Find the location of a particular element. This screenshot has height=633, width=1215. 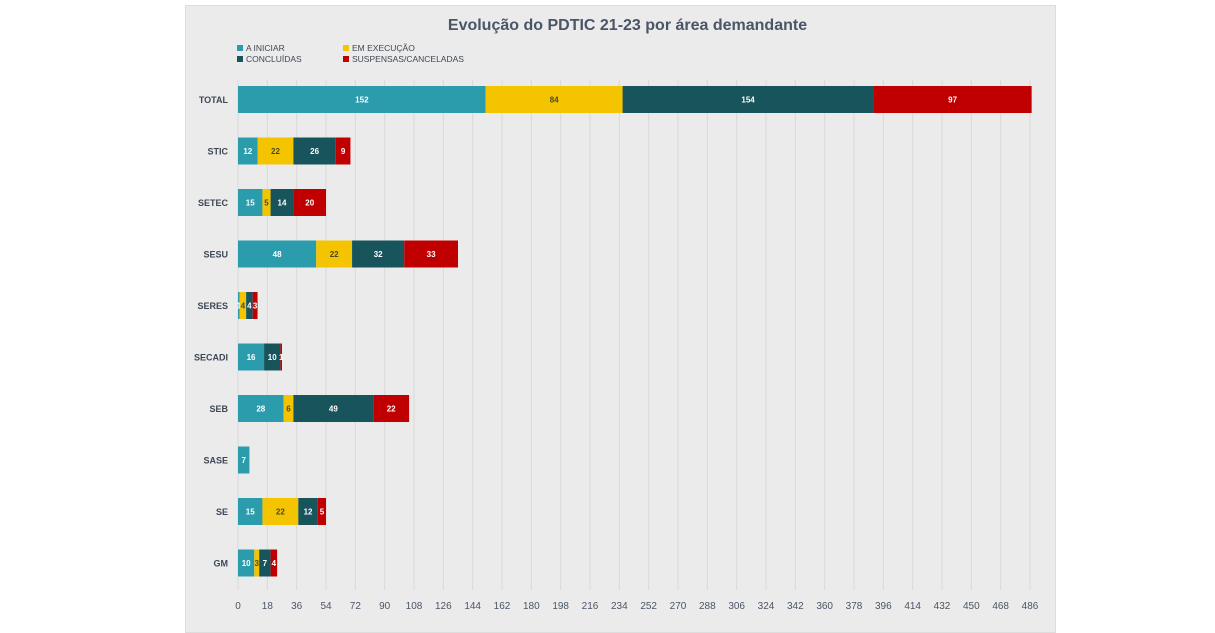

category-label: SEB is located at coordinates (218, 409).